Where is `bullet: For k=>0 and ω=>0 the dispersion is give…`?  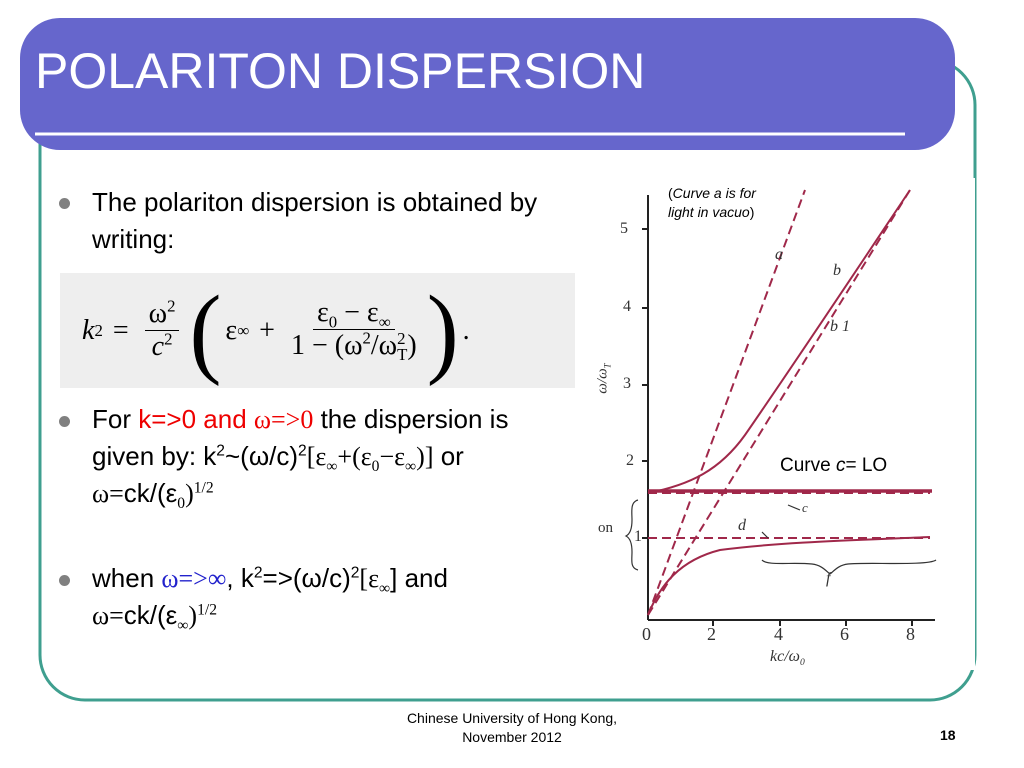
bullet: For k=>0 and ω=>0 the dispersion is give… is located at coordinates (334, 456).